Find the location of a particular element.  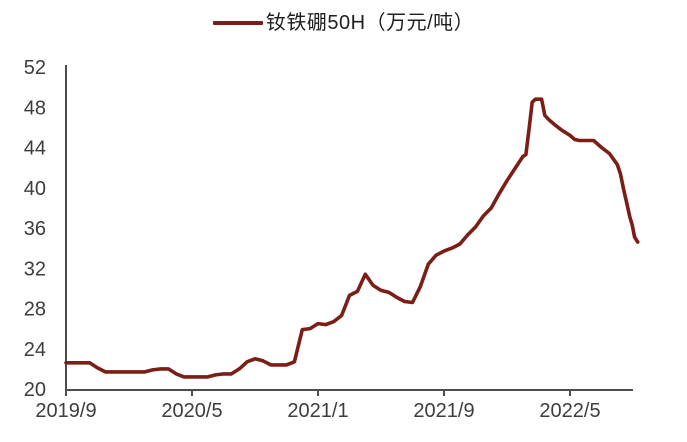

y-axis-label: 20 is located at coordinates (35, 390).